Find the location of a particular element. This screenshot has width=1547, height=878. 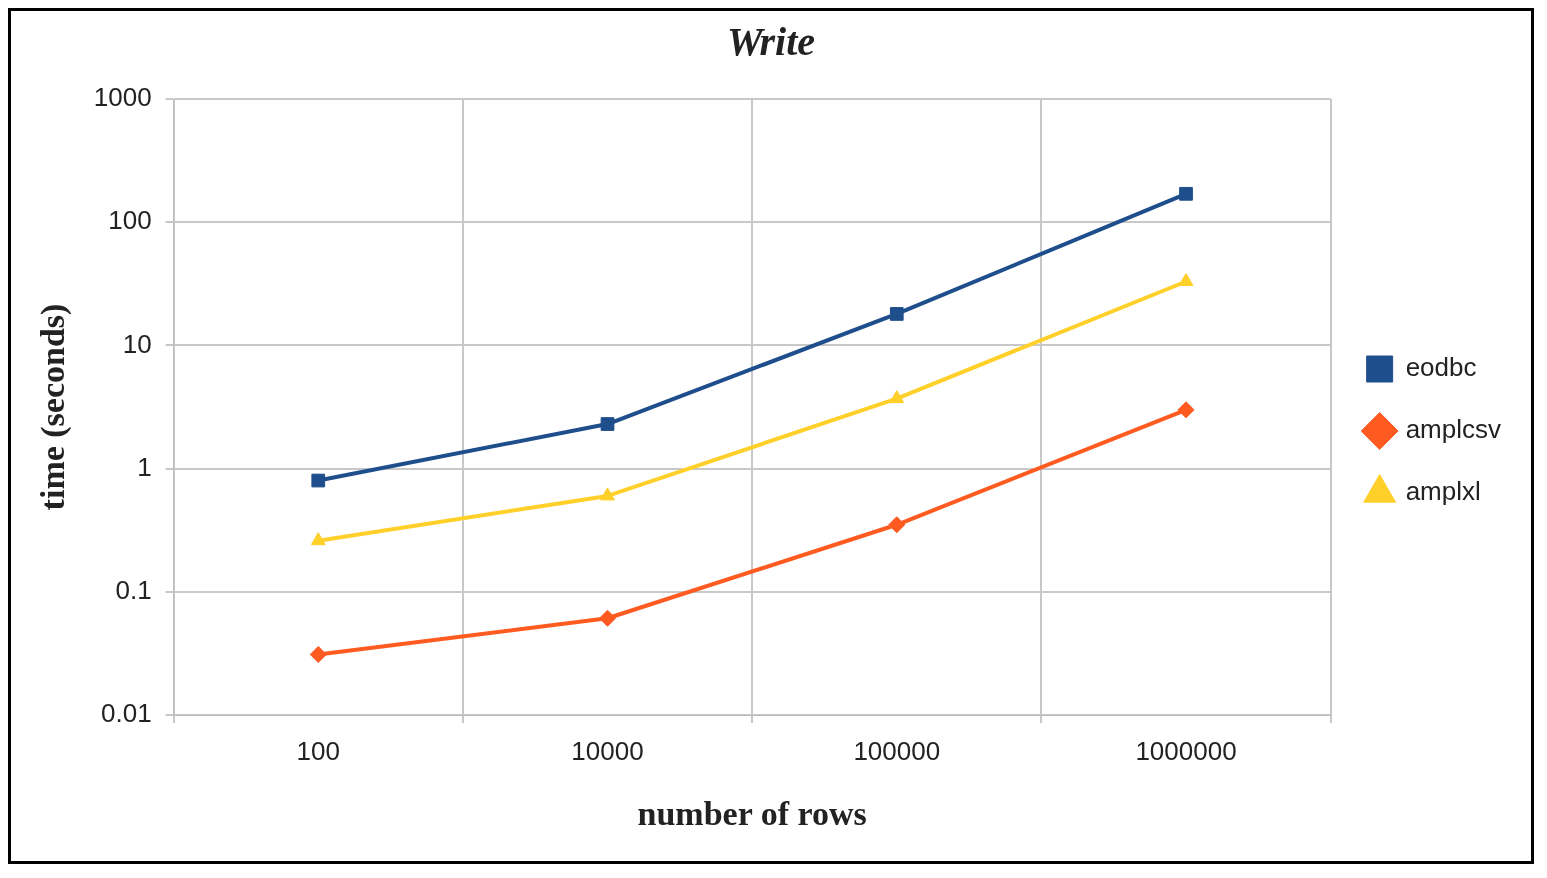

x-axis-title: number of rows is located at coordinates (752, 814).